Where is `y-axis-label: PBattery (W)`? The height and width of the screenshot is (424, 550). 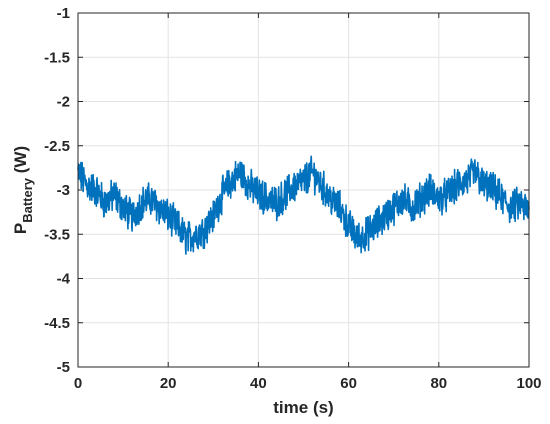
y-axis-label: PBattery (W) is located at coordinates (23, 190).